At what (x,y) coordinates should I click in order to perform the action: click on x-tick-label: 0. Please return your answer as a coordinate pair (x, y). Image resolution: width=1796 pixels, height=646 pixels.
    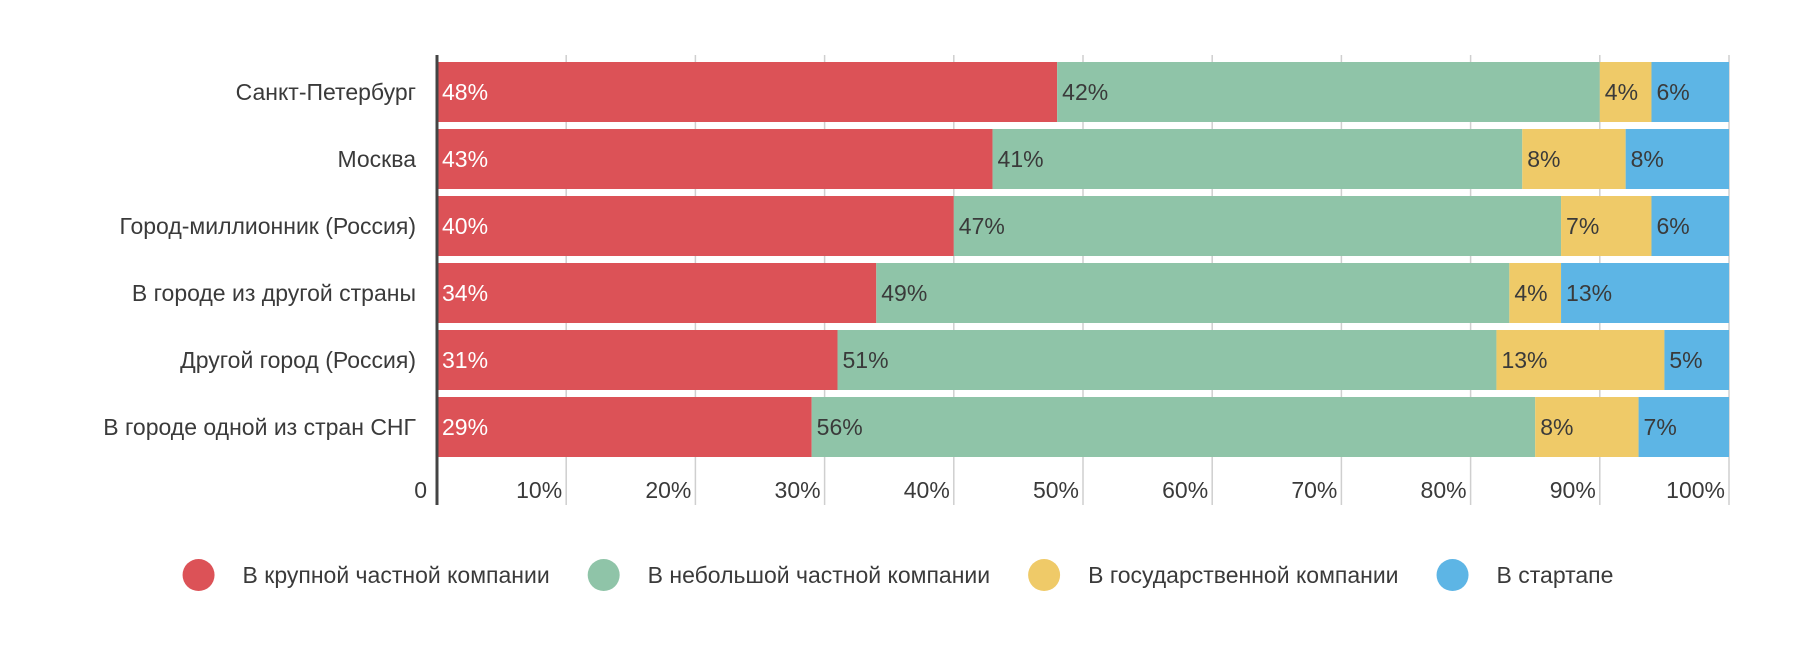
    Looking at the image, I should click on (420, 490).